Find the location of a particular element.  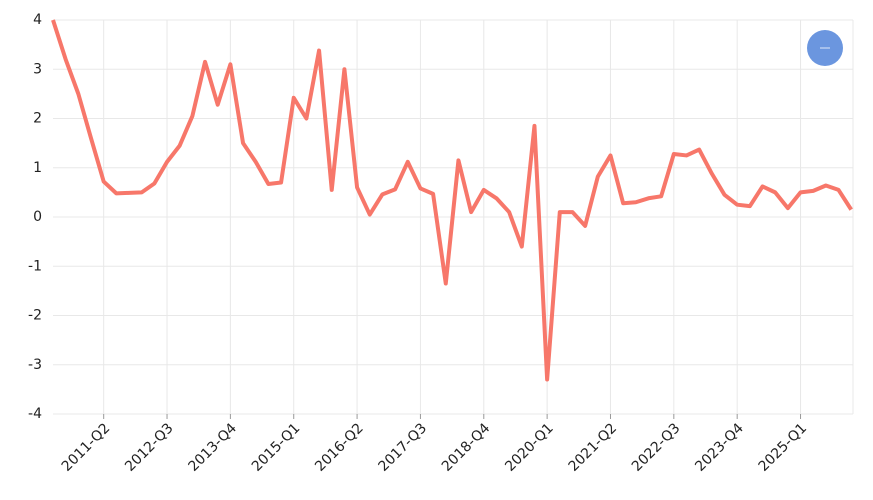

x-tick-label: 2020-Q1 is located at coordinates (529, 447).